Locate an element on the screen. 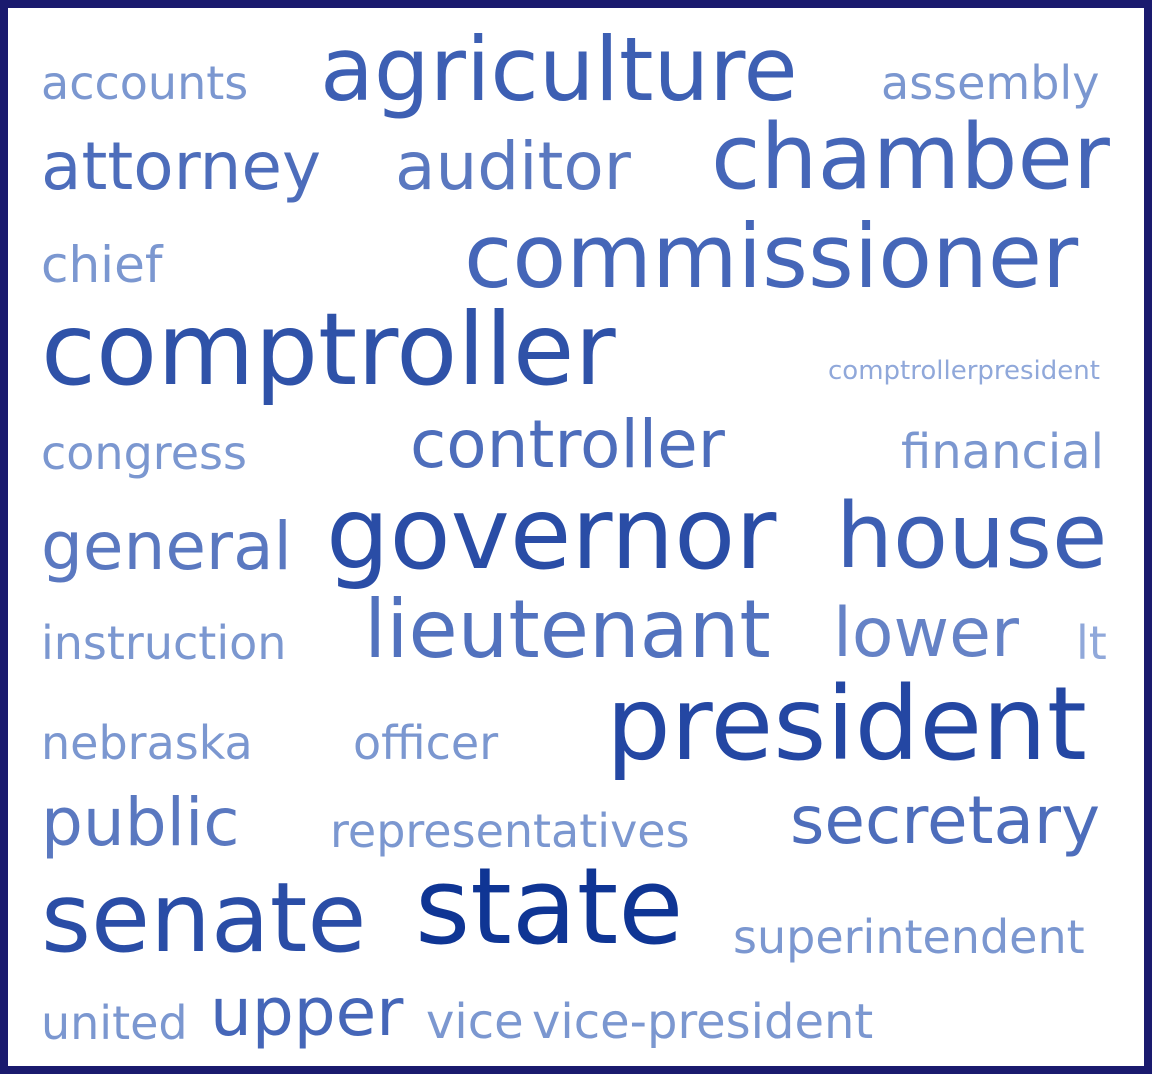 Image resolution: width=1152 pixels, height=1074 pixels. word-public: public is located at coordinates (140, 822).